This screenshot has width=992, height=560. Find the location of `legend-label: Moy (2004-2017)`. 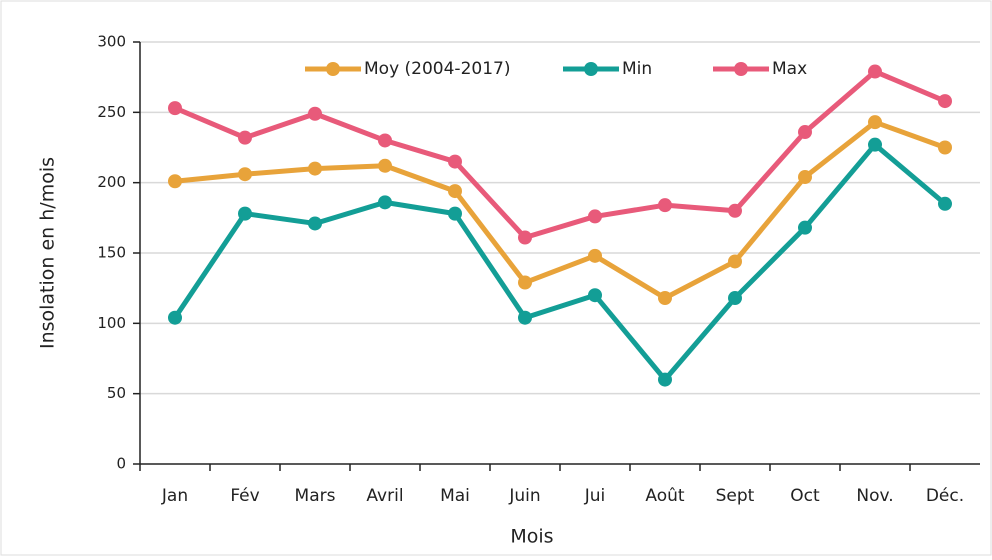

legend-label: Moy (2004-2017) is located at coordinates (437, 69).